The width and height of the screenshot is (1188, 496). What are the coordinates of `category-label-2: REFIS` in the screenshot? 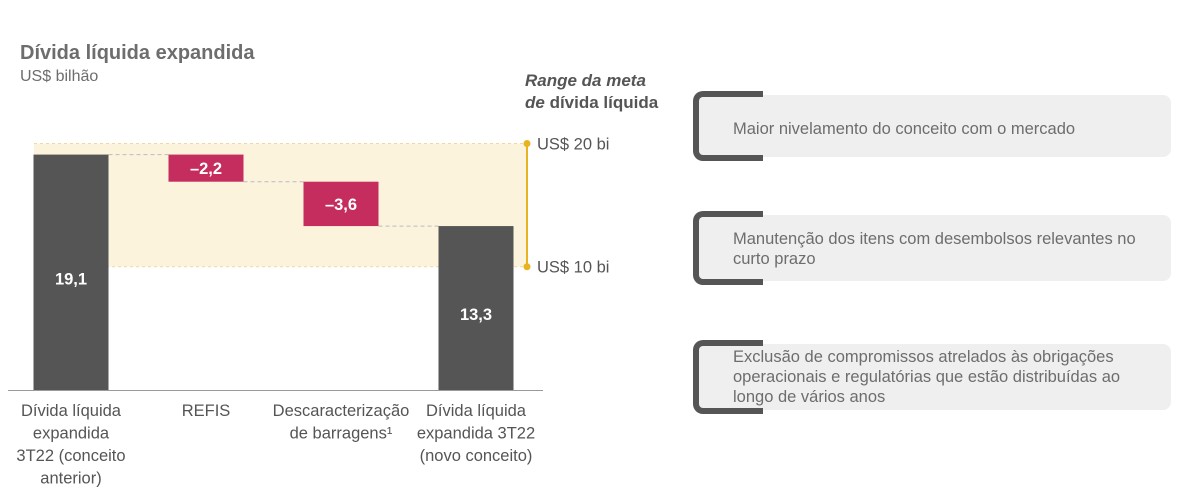 It's located at (206, 411).